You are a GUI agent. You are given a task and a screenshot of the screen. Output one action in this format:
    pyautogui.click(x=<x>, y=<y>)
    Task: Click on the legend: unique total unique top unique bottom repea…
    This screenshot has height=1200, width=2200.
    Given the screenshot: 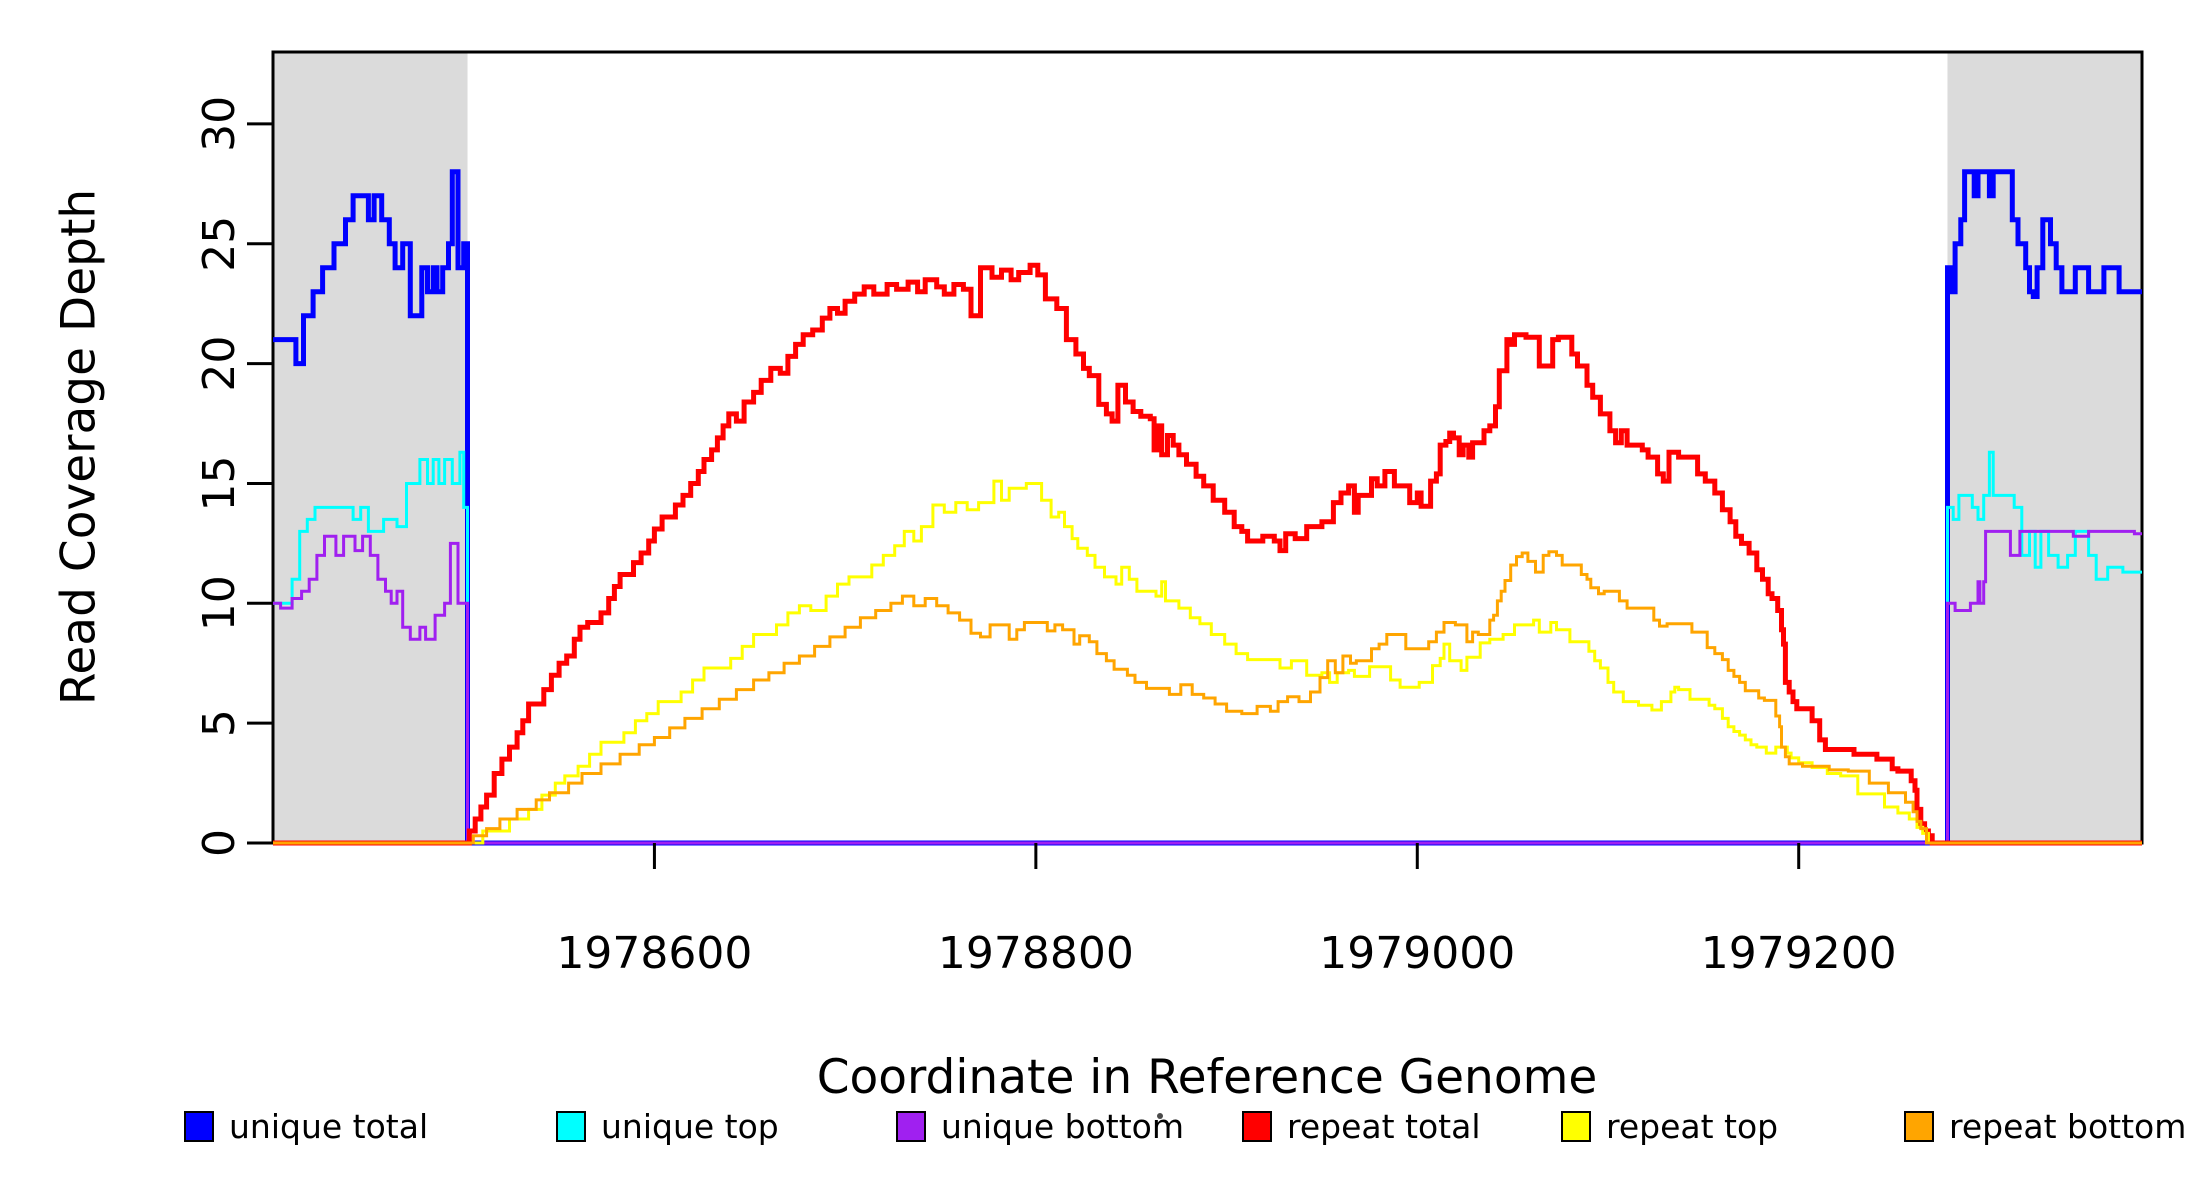 What is the action you would take?
    pyautogui.click(x=1185, y=1126)
    